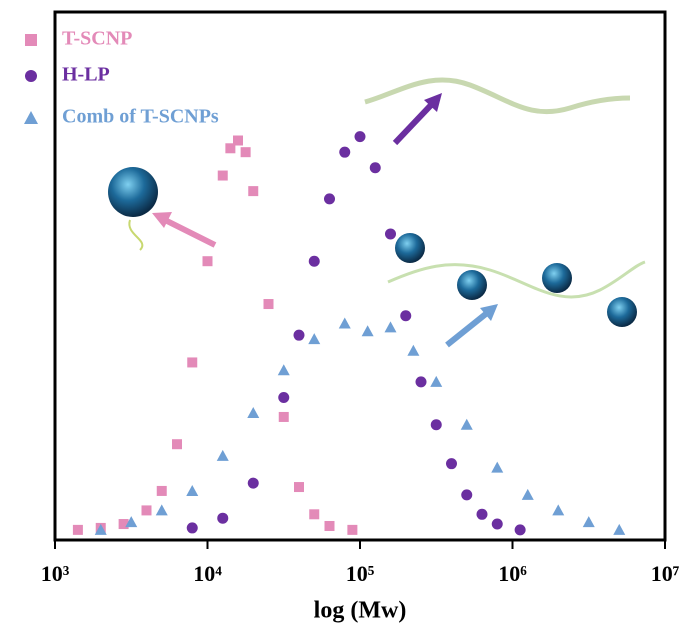  What do you see at coordinates (360, 573) in the screenshot?
I see `x-tick-label: 10⁵` at bounding box center [360, 573].